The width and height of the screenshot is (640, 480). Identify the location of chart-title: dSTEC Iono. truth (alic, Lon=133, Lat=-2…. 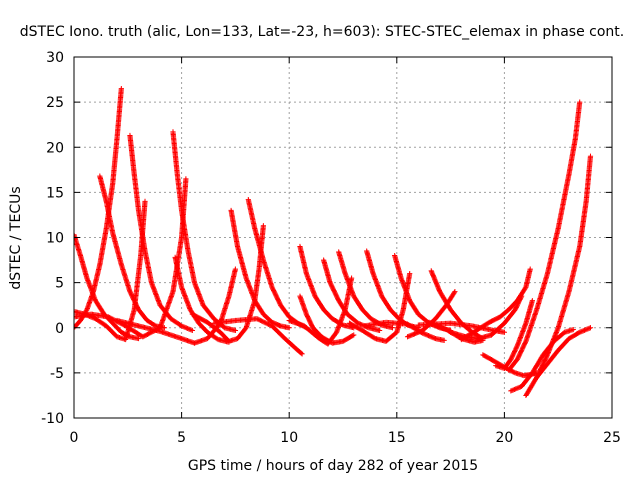
(322, 32).